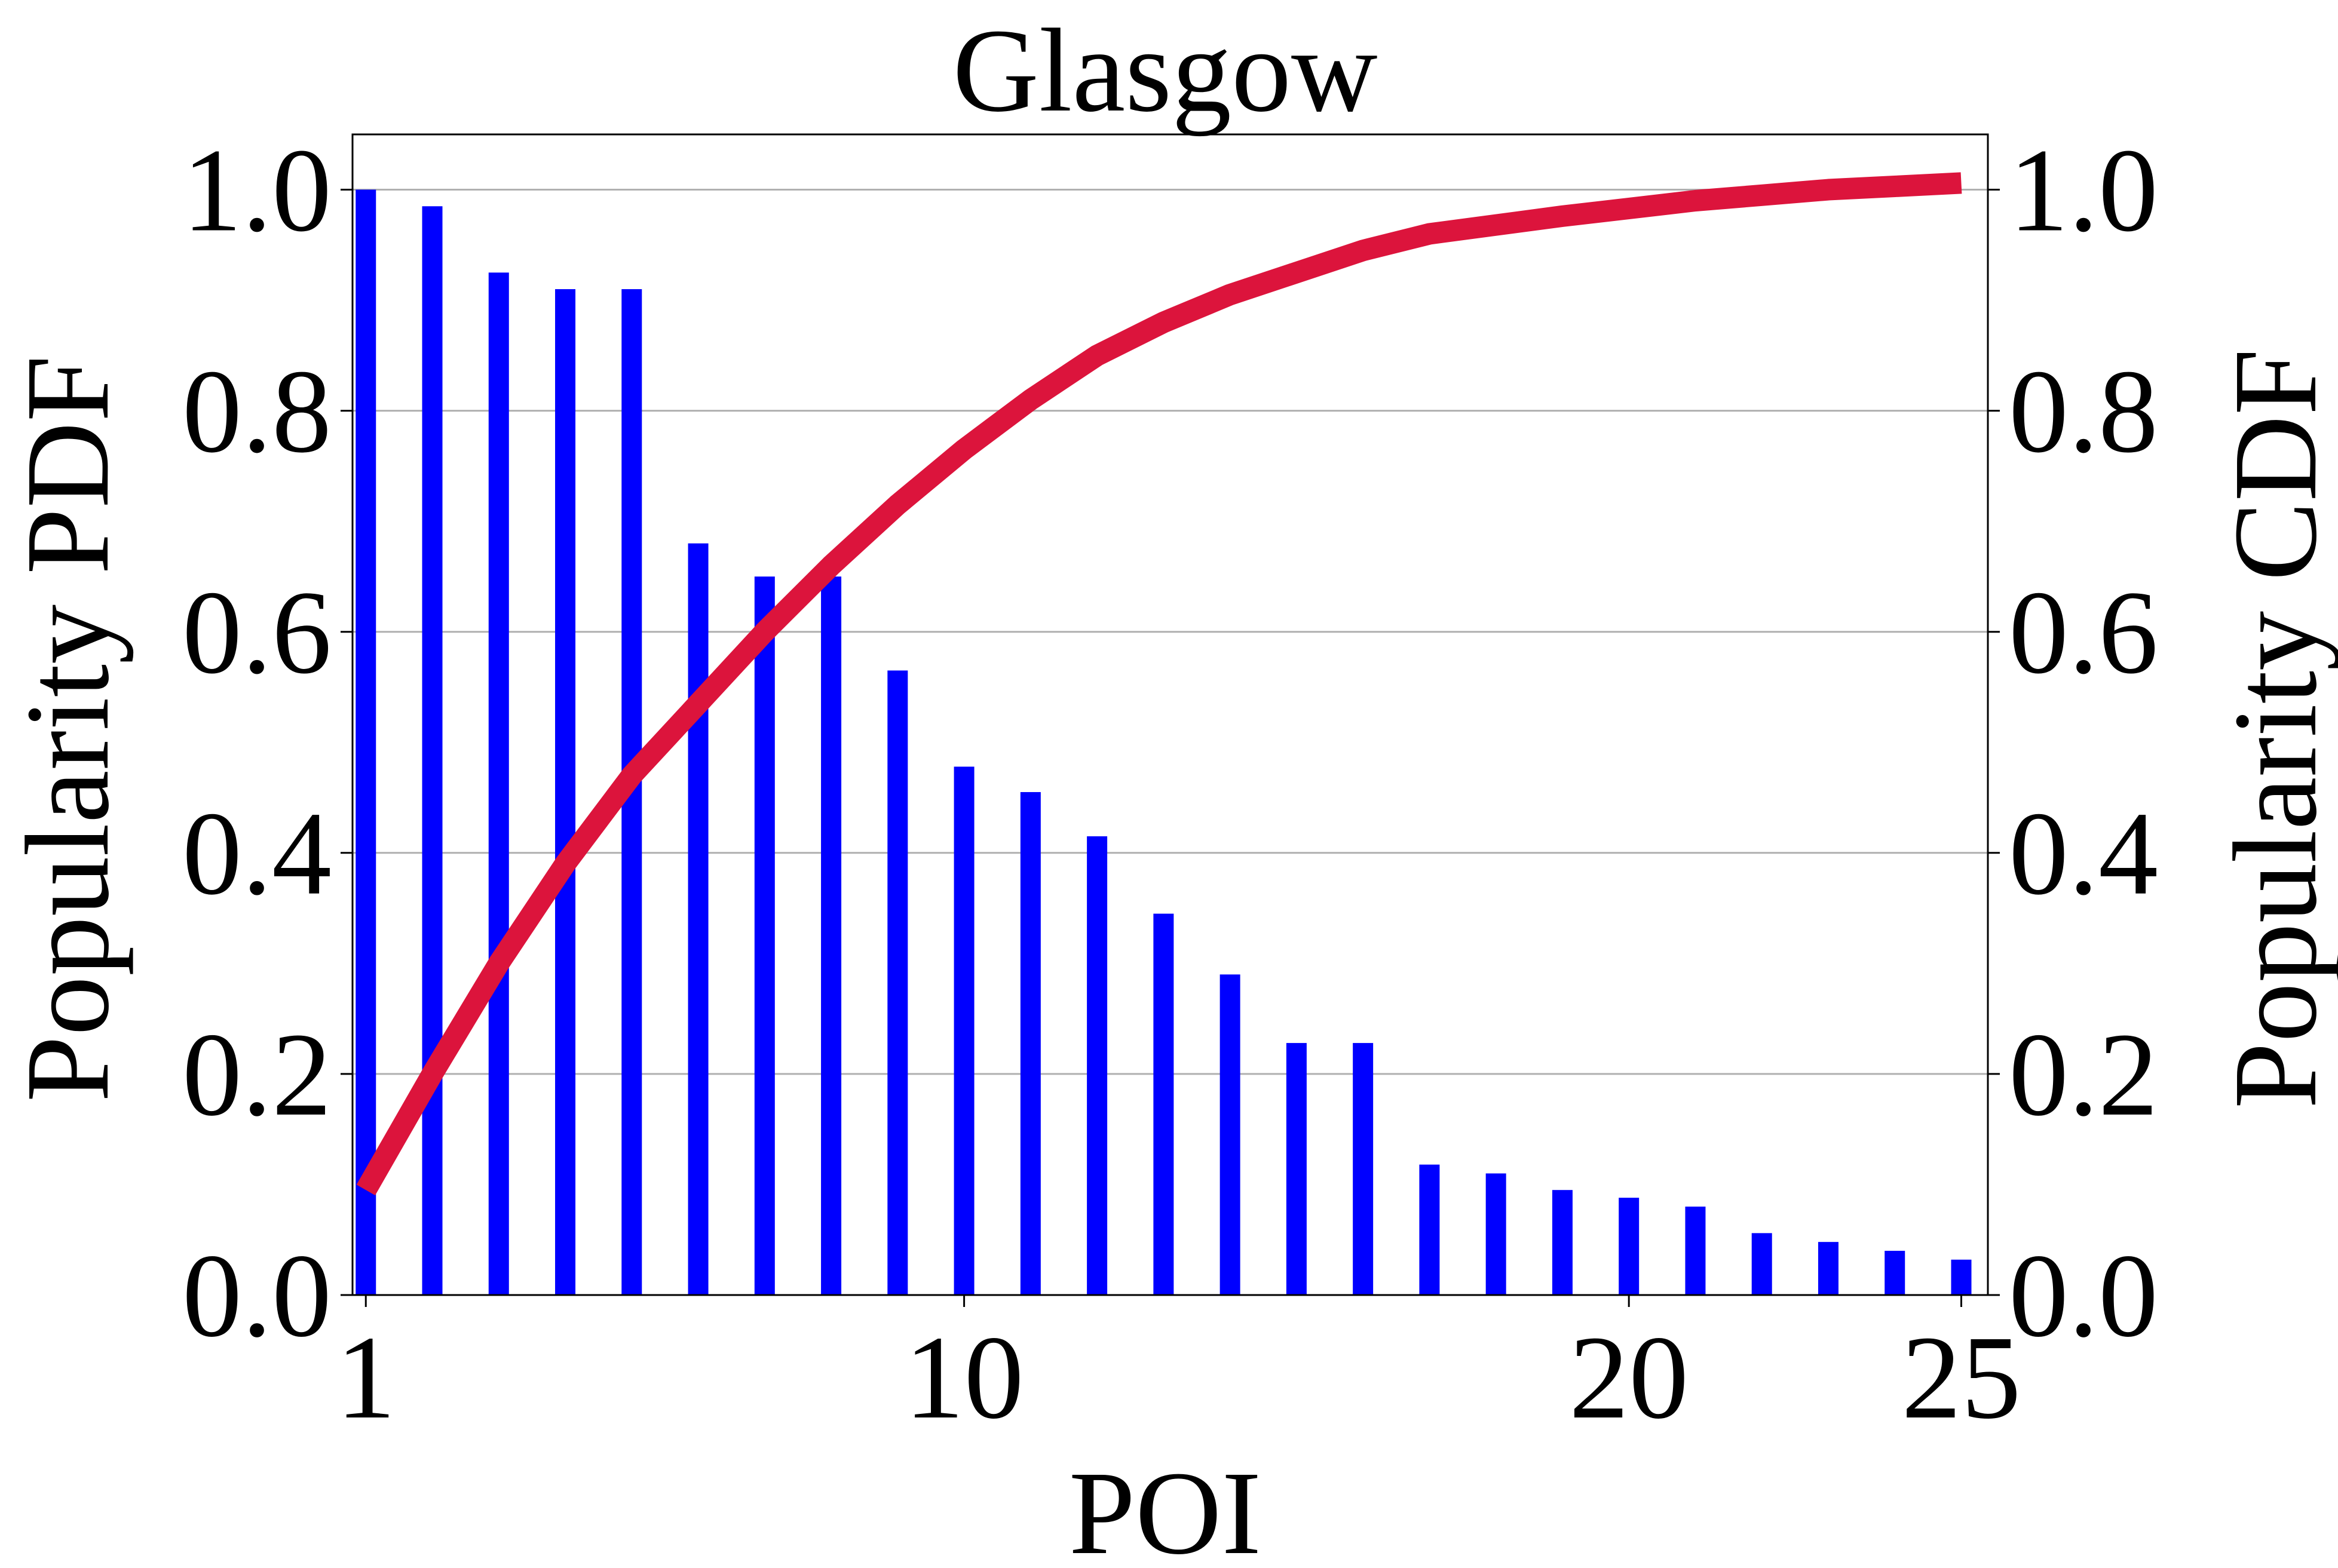  Describe the element at coordinates (2083, 191) in the screenshot. I see `right-y-tick-label: 1.0` at that location.